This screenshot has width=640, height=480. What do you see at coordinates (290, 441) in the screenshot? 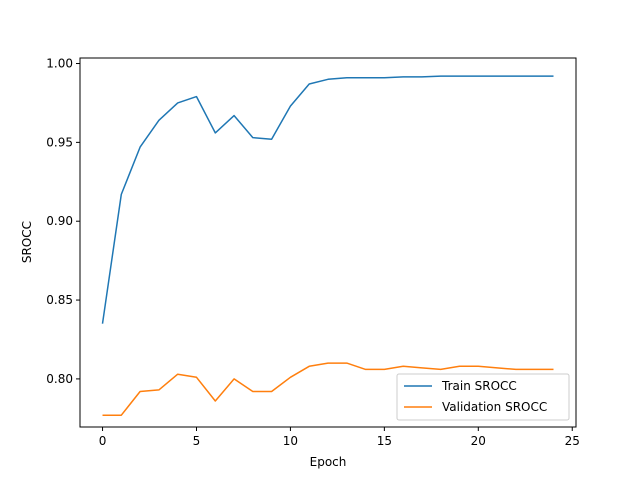
I see `x-tick-label: 10` at bounding box center [290, 441].